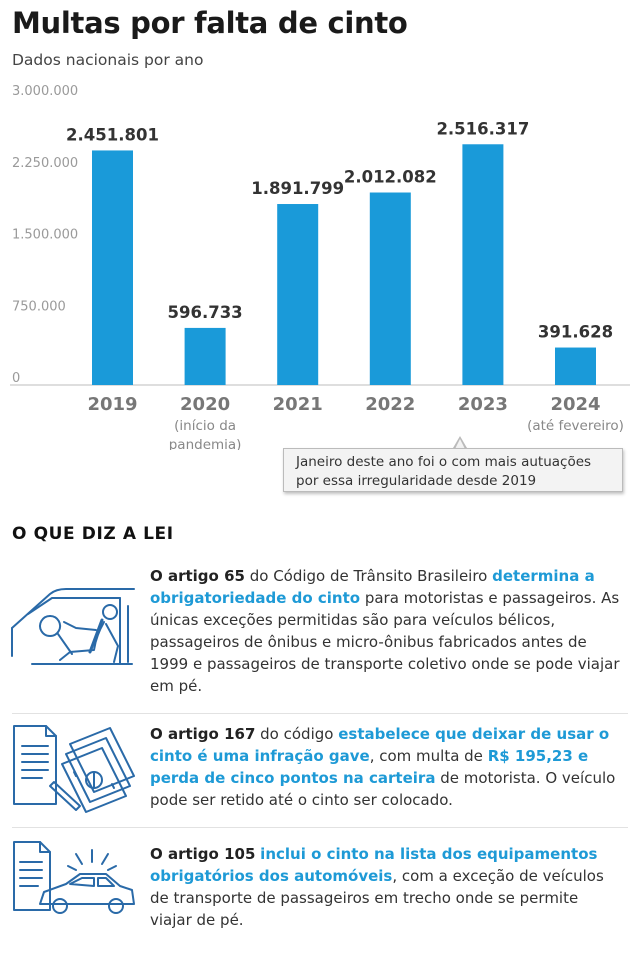 This screenshot has width=640, height=953. Describe the element at coordinates (205, 426) in the screenshot. I see `category-note: (início da` at that location.